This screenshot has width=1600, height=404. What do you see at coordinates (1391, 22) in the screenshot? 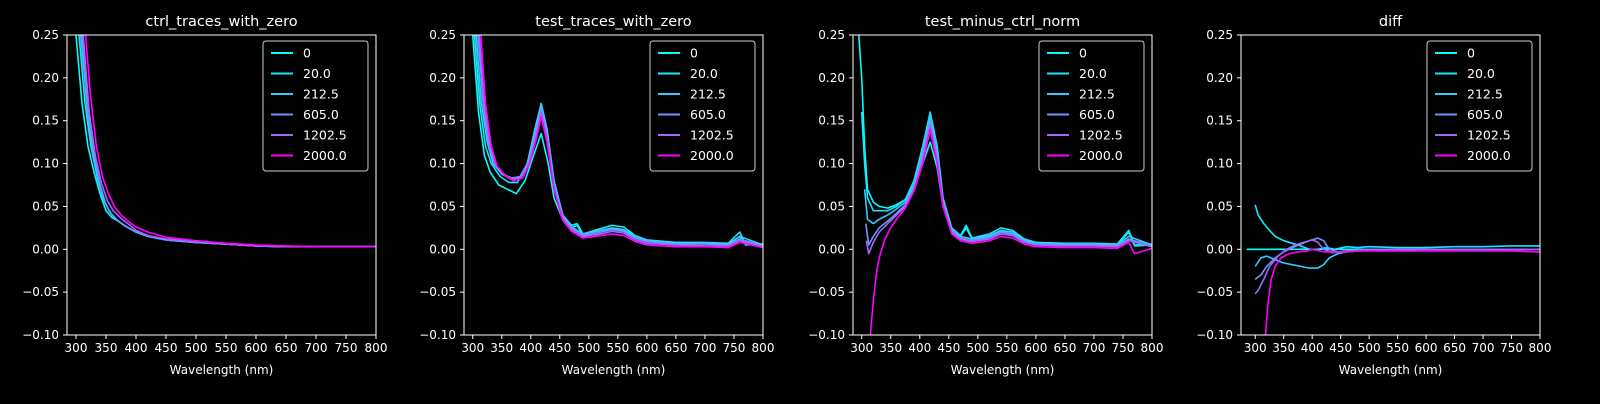
I see `chart-title: diff` at bounding box center [1391, 22].